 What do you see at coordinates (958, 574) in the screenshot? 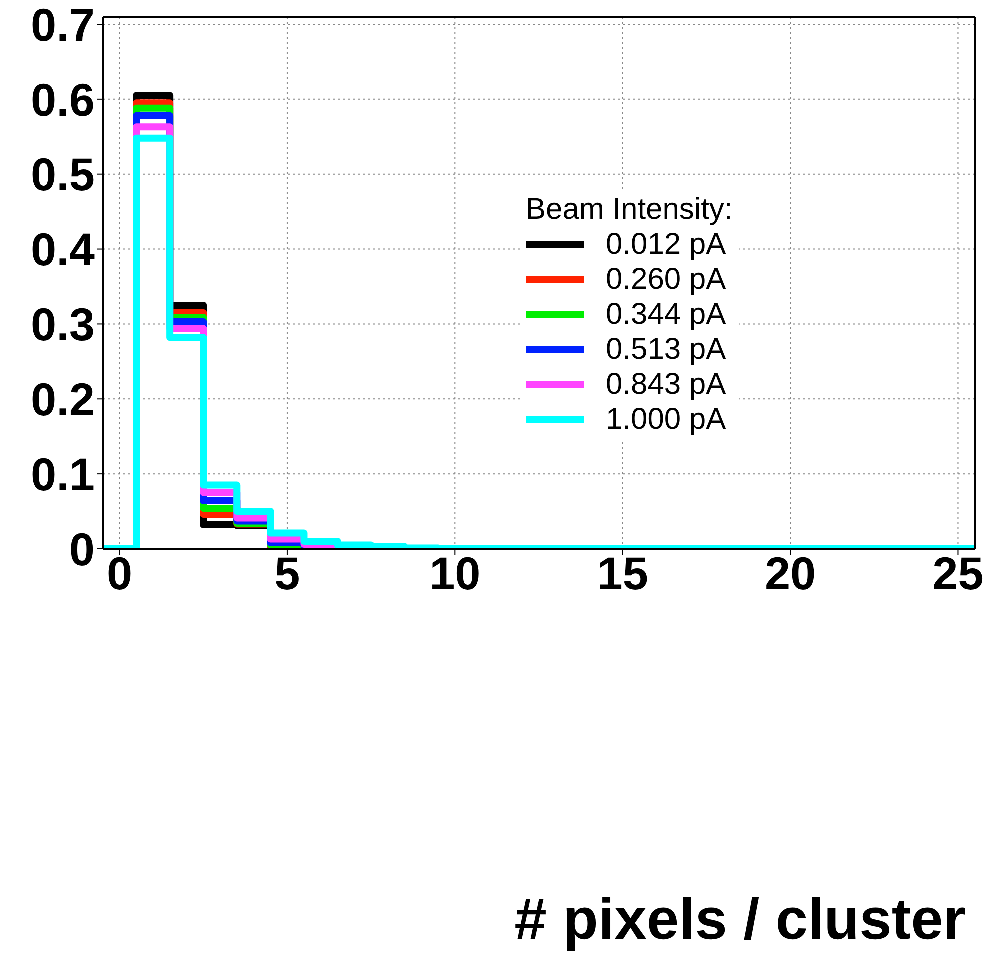
I see `x-tick-label: 25` at bounding box center [958, 574].